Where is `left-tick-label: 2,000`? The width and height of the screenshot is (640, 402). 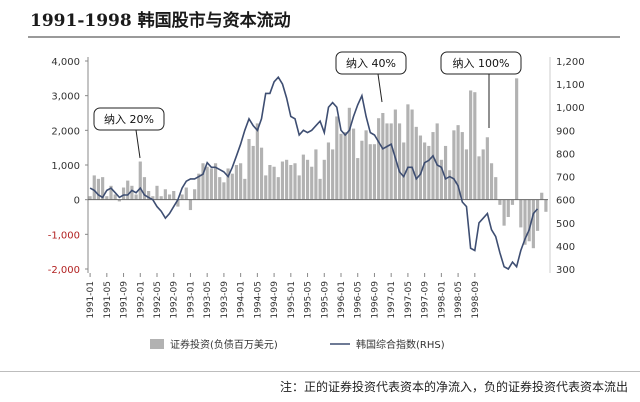 left-tick-label: 2,000 is located at coordinates (65, 131).